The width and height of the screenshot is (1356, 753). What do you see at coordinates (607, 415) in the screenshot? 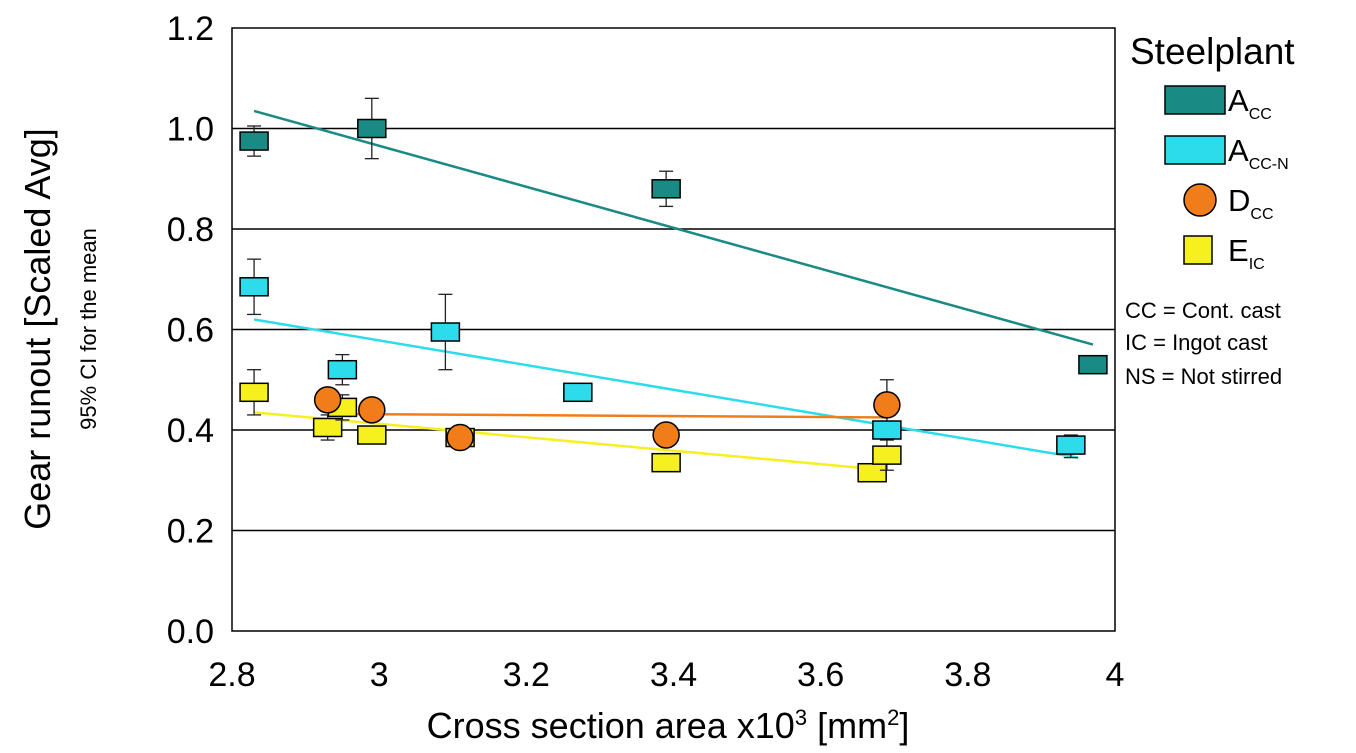
I see `trend-line-d-cc` at bounding box center [607, 415].